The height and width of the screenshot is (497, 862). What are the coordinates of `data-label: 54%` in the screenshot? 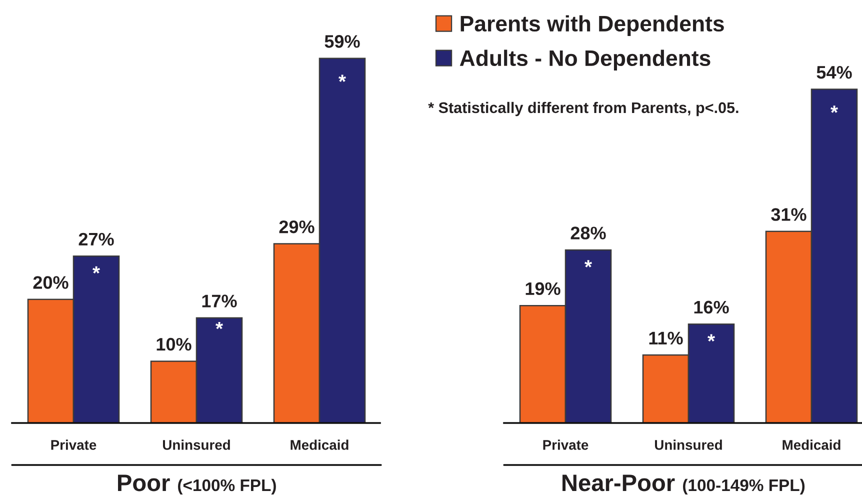 It's located at (834, 72).